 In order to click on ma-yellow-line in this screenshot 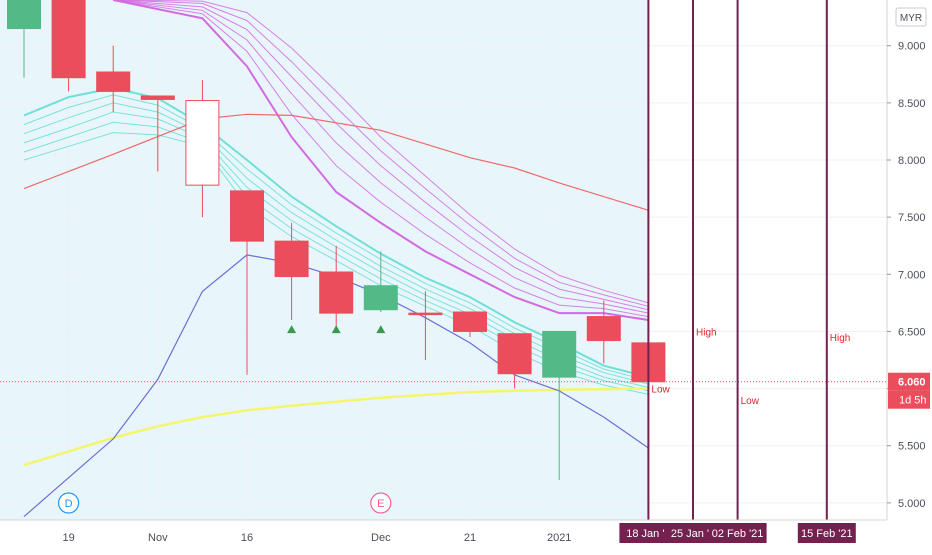, I will do `click(336, 427)`.